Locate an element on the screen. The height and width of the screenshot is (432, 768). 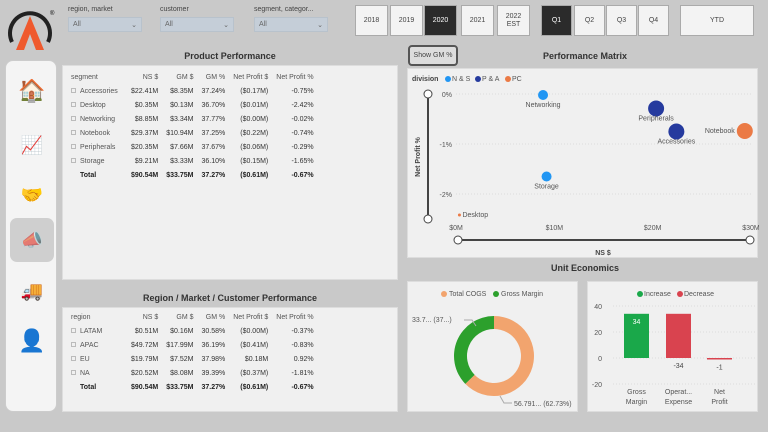
cell: EU is located at coordinates (97, 359).